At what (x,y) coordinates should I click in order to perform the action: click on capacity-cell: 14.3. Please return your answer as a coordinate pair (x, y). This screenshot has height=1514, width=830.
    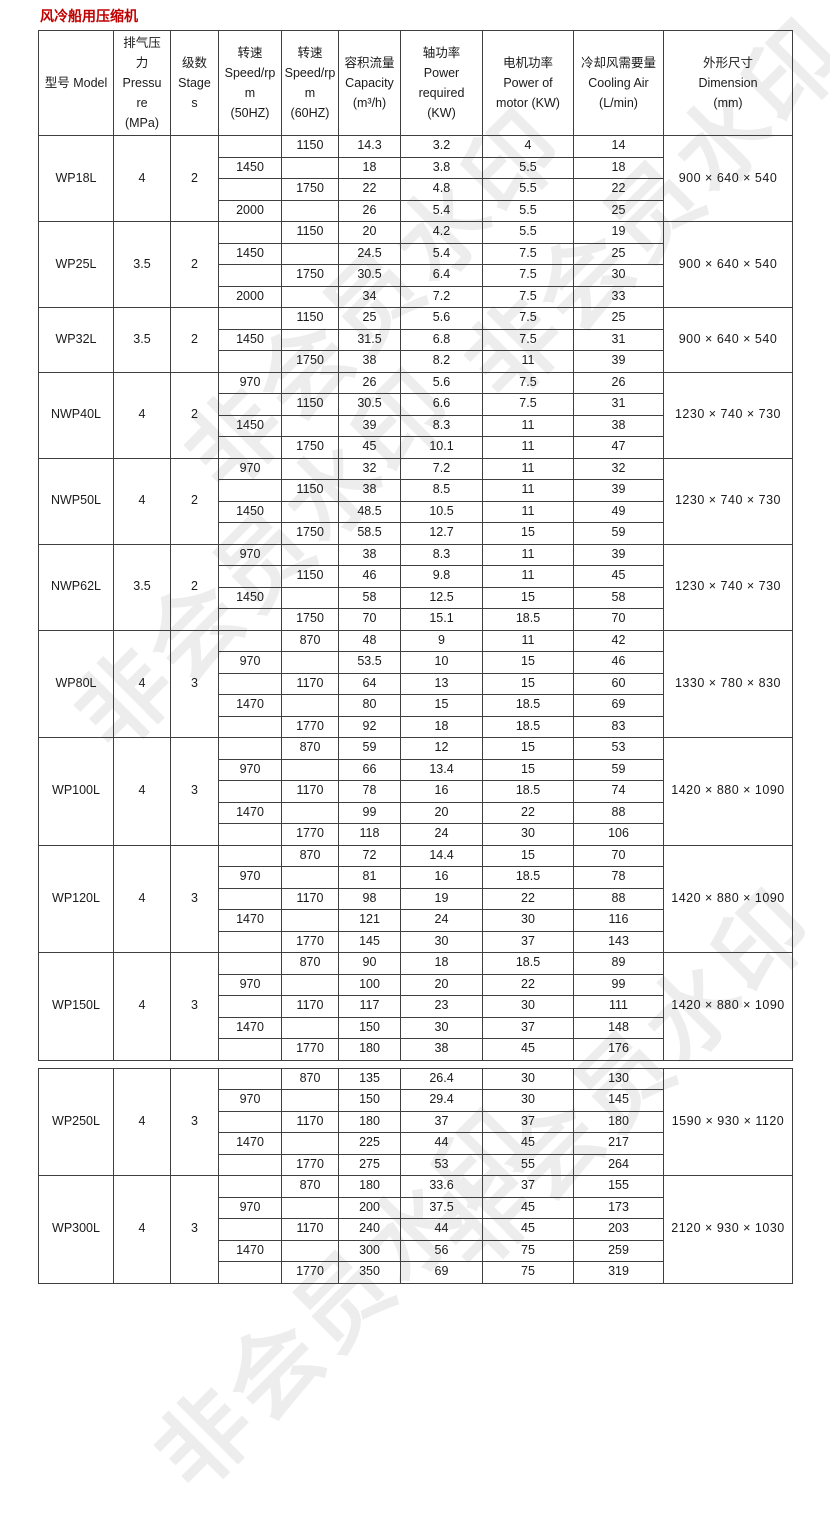
    Looking at the image, I should click on (369, 146).